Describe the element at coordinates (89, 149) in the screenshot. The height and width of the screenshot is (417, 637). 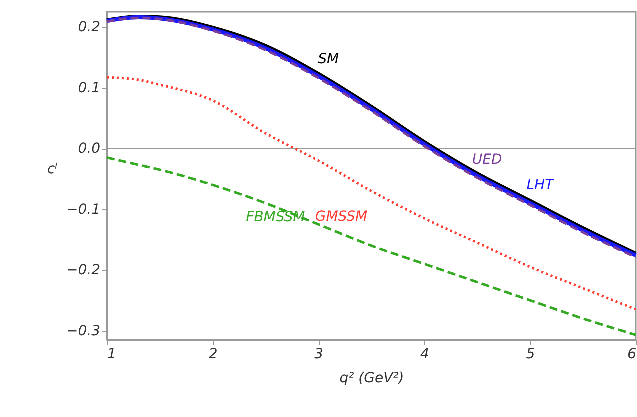
I see `y-tick-label: 0.0` at that location.